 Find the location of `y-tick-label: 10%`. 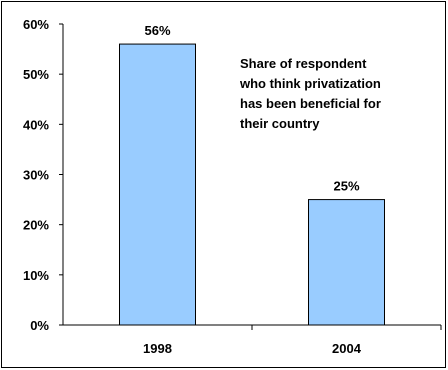

y-tick-label: 10% is located at coordinates (36, 275).